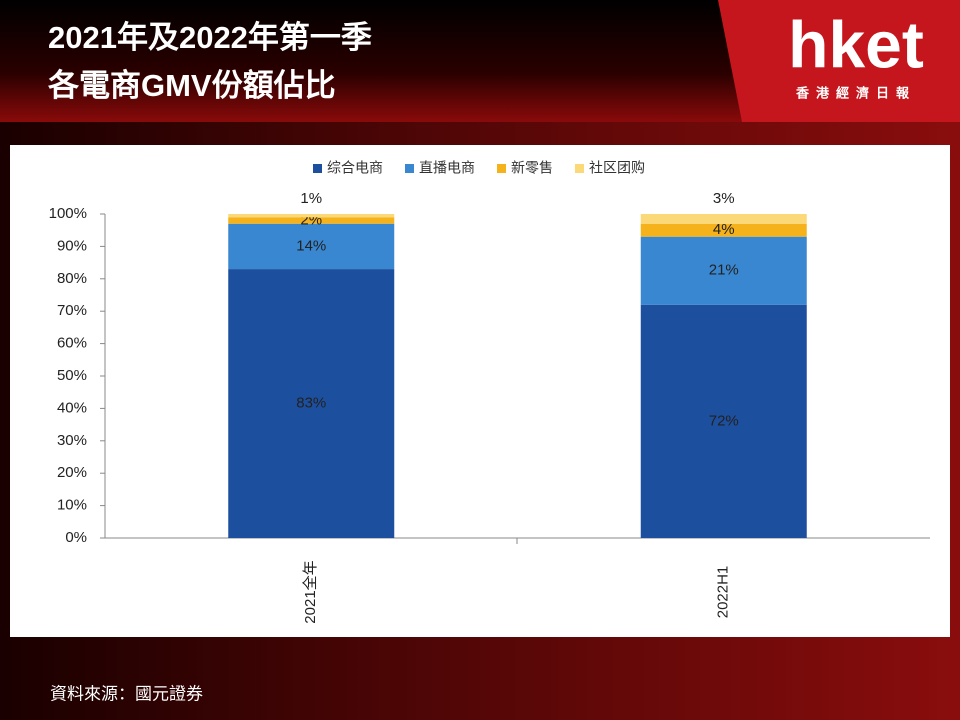 The image size is (960, 720). I want to click on y-tick-label: 10%, so click(72, 505).